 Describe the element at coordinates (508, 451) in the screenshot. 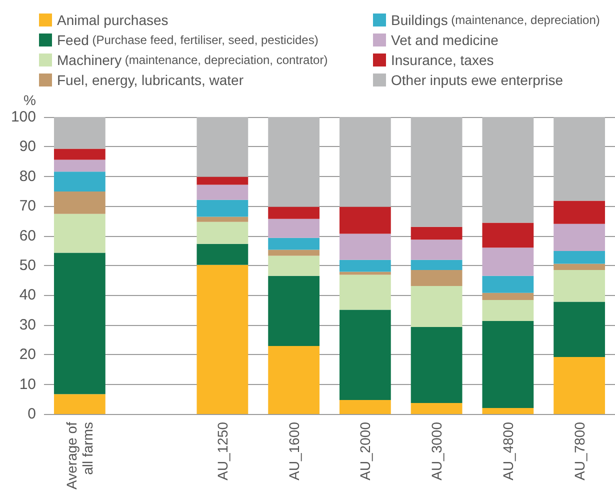

I see `x-tick-label: AU_4800` at that location.